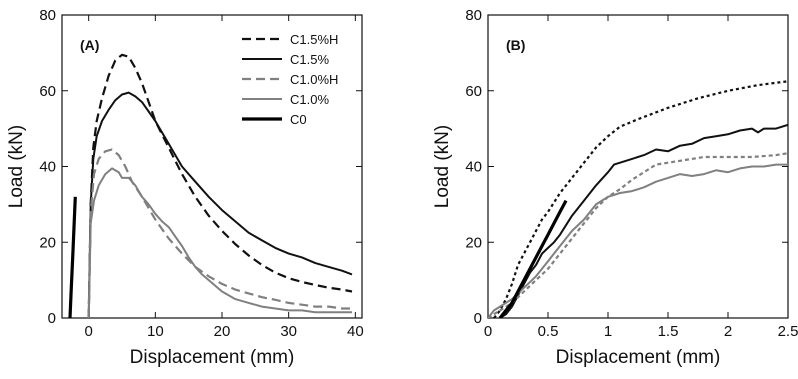  I want to click on x-tick-label: 1, so click(608, 331).